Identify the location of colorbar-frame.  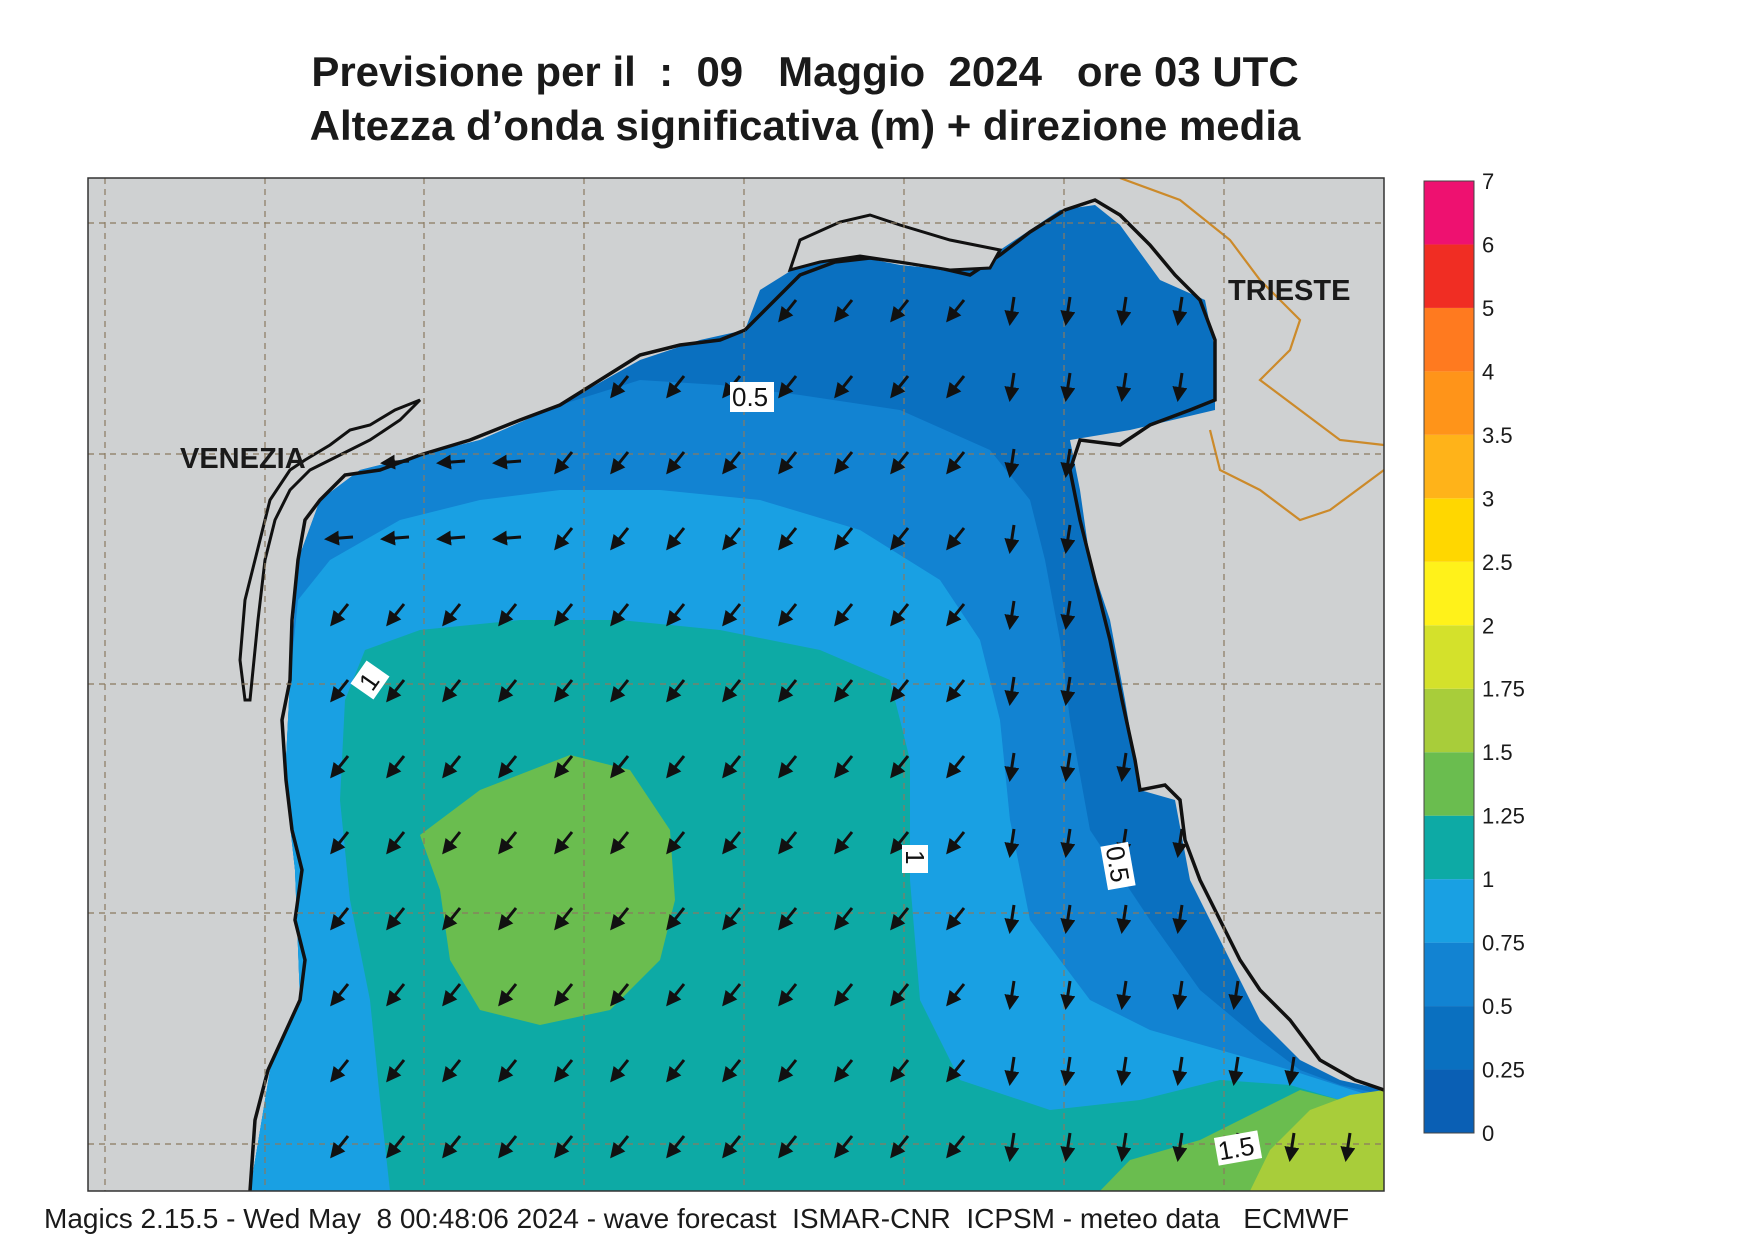
(1449, 657).